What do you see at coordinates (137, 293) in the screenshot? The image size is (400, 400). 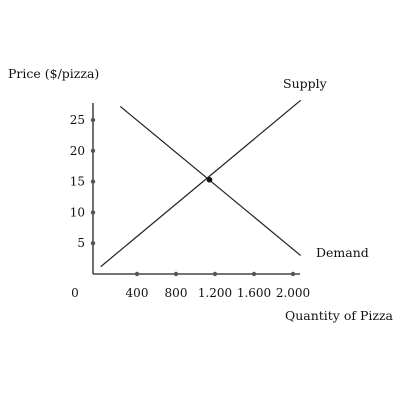 I see `x-tick-label-400: 400` at bounding box center [137, 293].